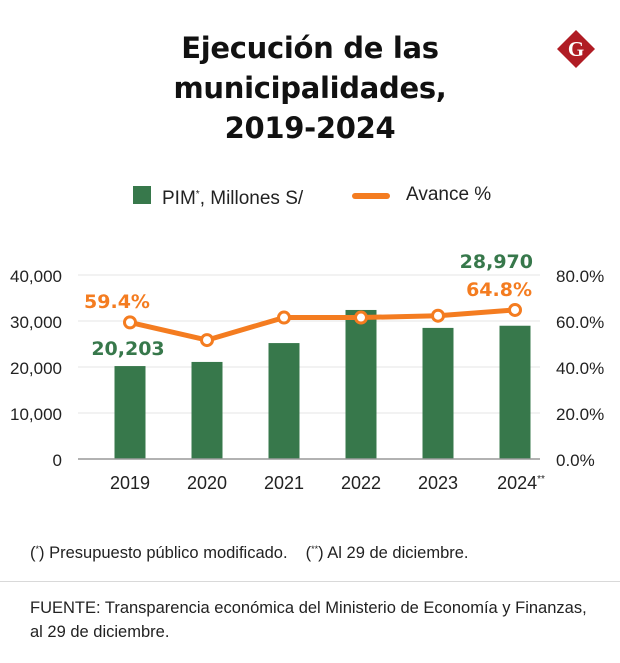 Image resolution: width=620 pixels, height=663 pixels. I want to click on footnote-1: (*) Presupuesto público modificado., so click(159, 553).